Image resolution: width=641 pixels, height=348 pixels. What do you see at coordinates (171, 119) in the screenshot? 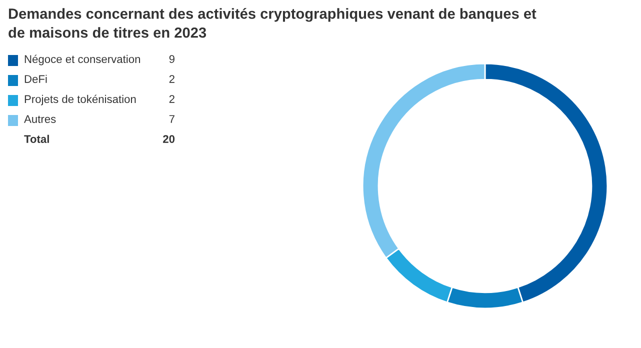
I see `data-label: 7` at bounding box center [171, 119].